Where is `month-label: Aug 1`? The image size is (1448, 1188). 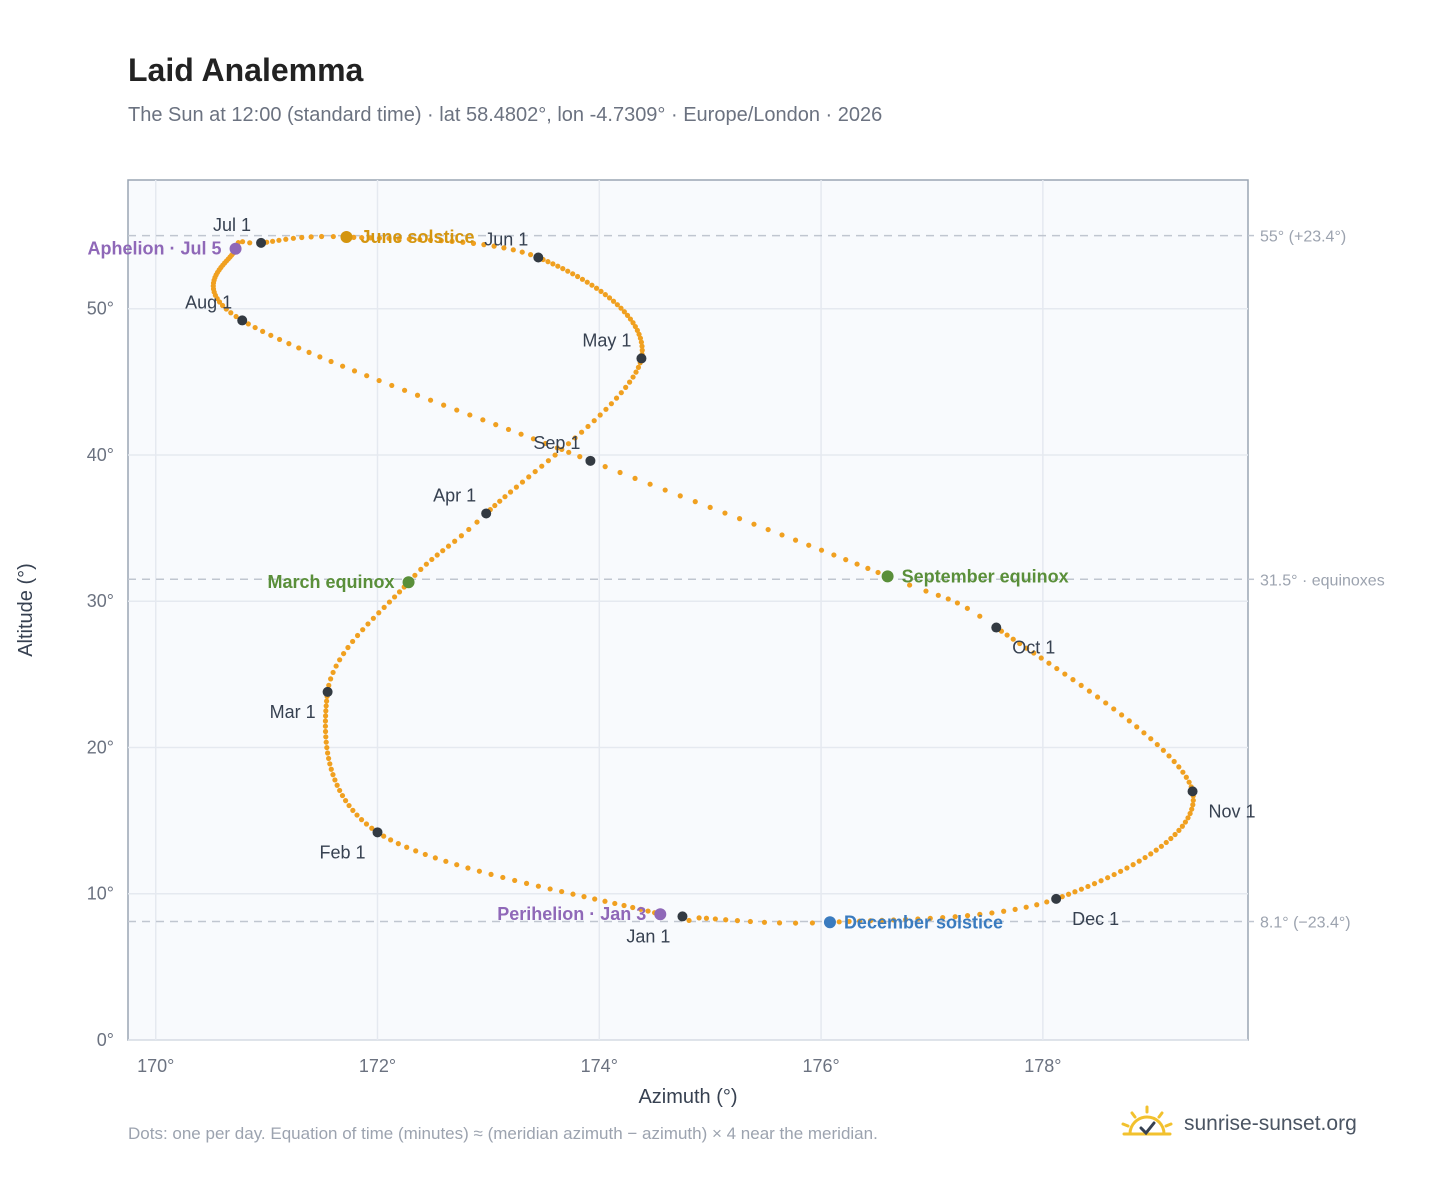
month-label: Aug 1 is located at coordinates (208, 302).